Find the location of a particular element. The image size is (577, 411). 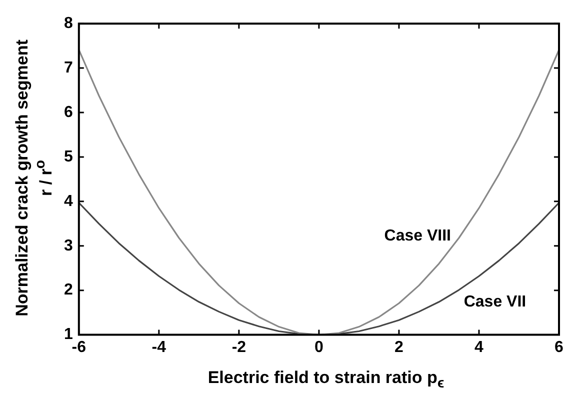

x-tick-label: 2 is located at coordinates (399, 347).